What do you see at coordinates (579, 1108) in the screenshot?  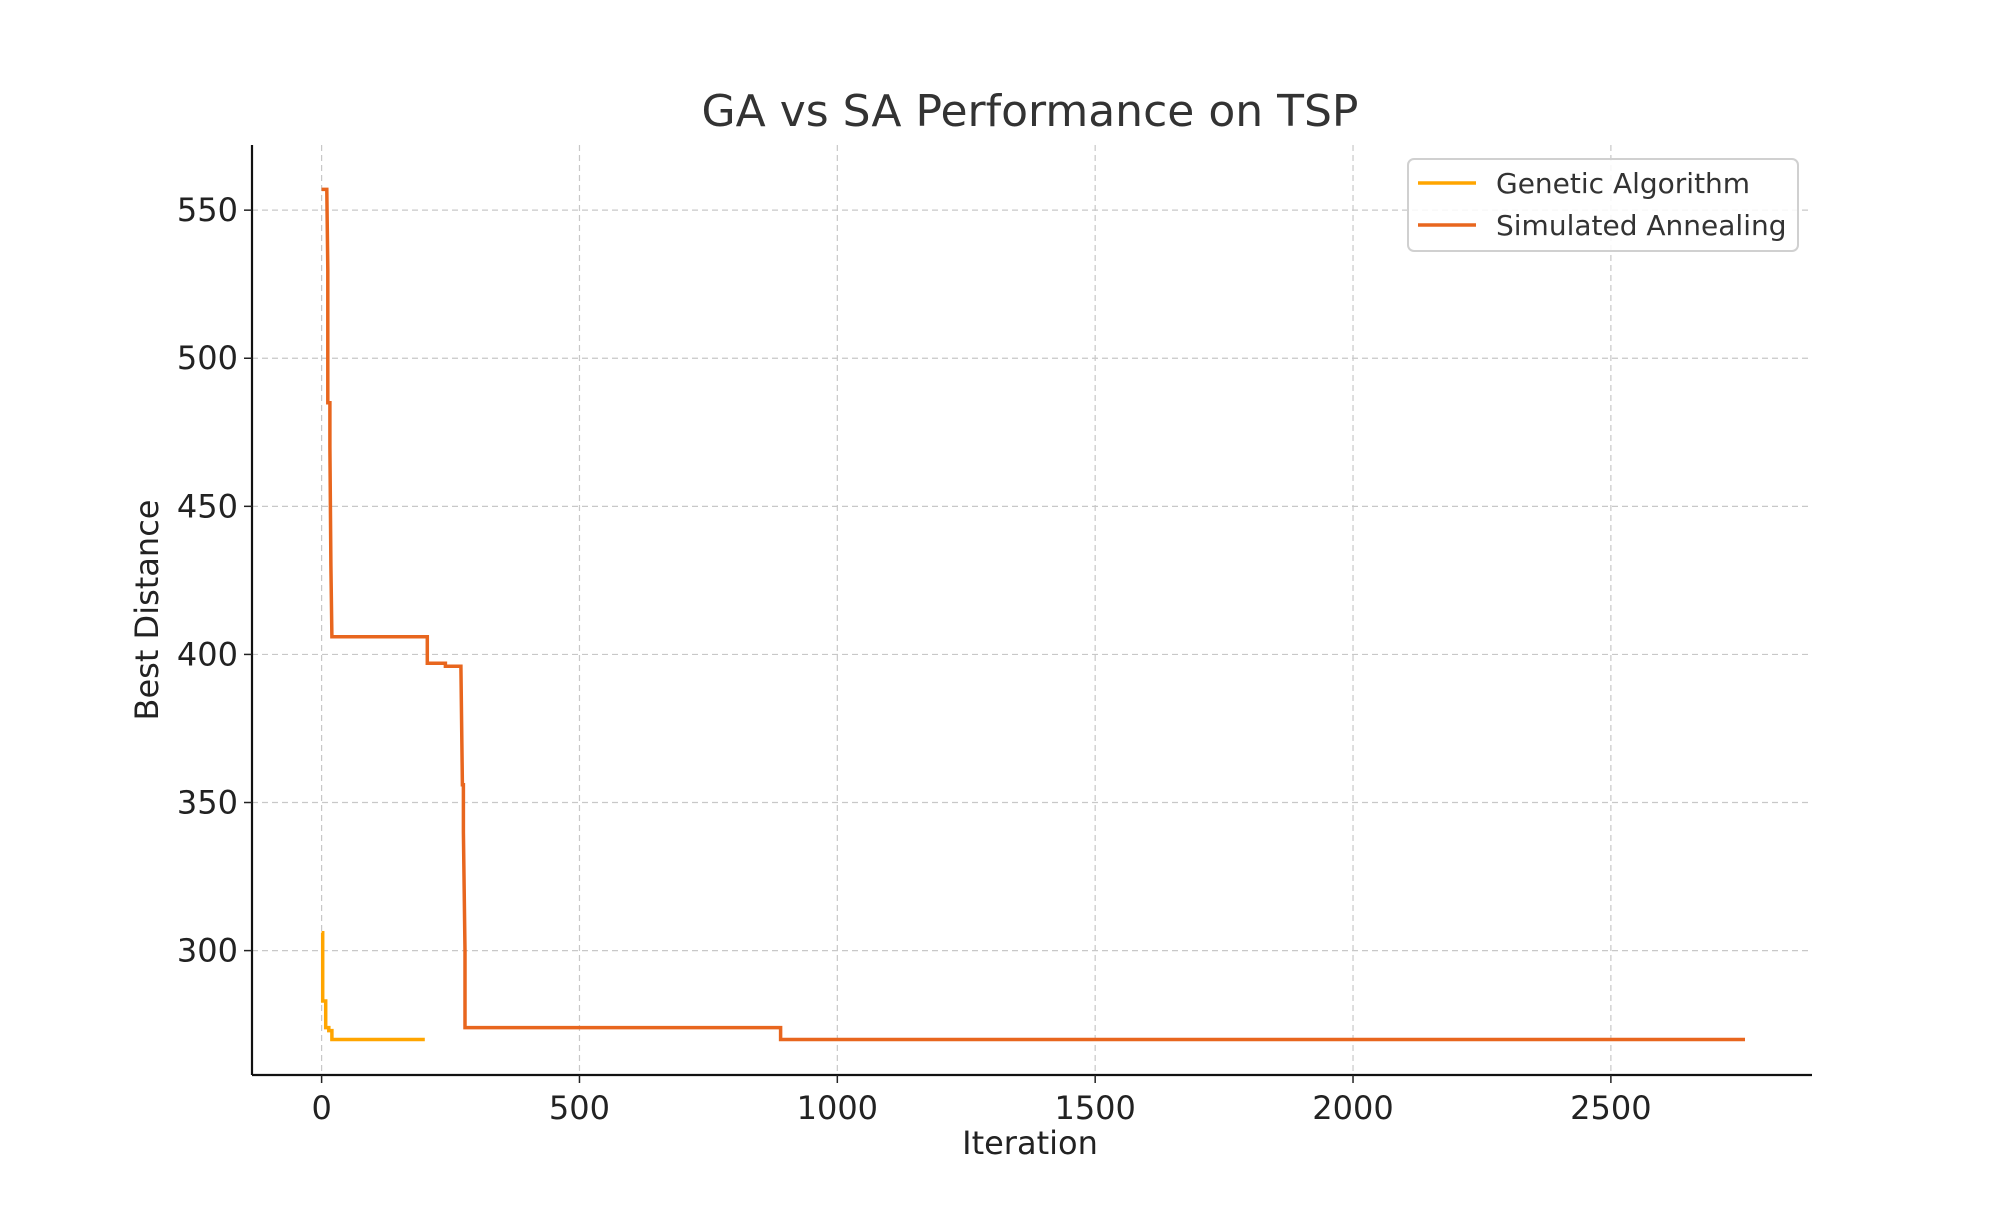 I see `x-tick-label: 500` at bounding box center [579, 1108].